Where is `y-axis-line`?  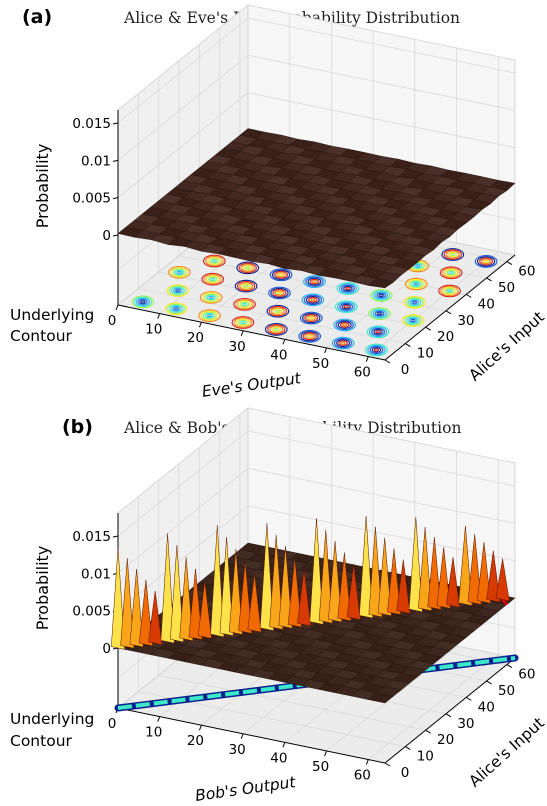 y-axis-line is located at coordinates (450, 710).